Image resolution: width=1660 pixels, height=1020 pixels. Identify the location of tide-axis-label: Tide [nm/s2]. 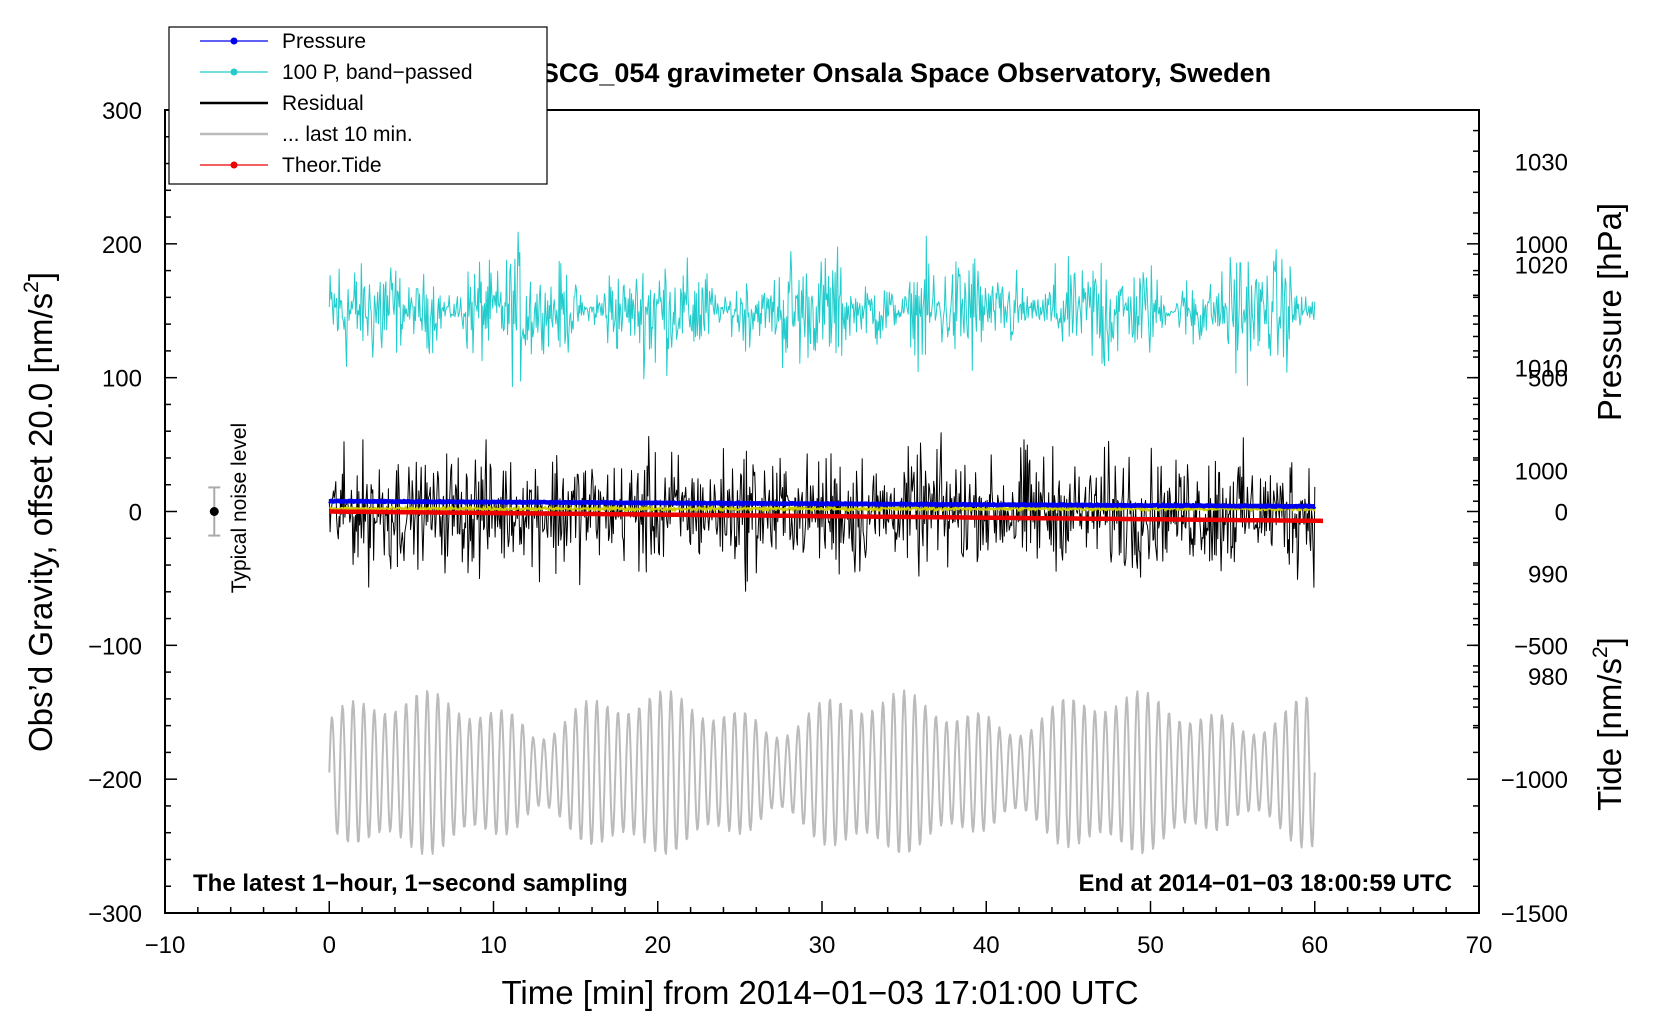
(1608, 724).